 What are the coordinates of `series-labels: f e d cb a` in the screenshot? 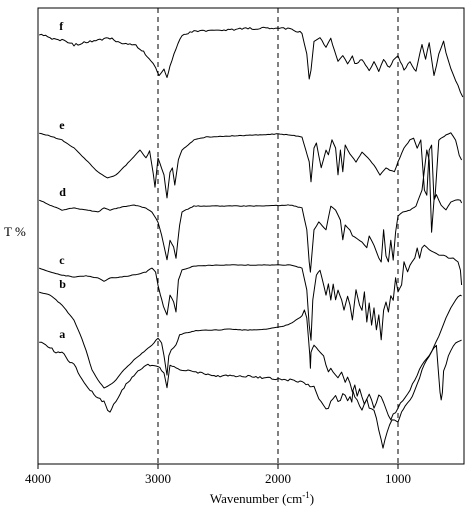 It's located at (62, 180).